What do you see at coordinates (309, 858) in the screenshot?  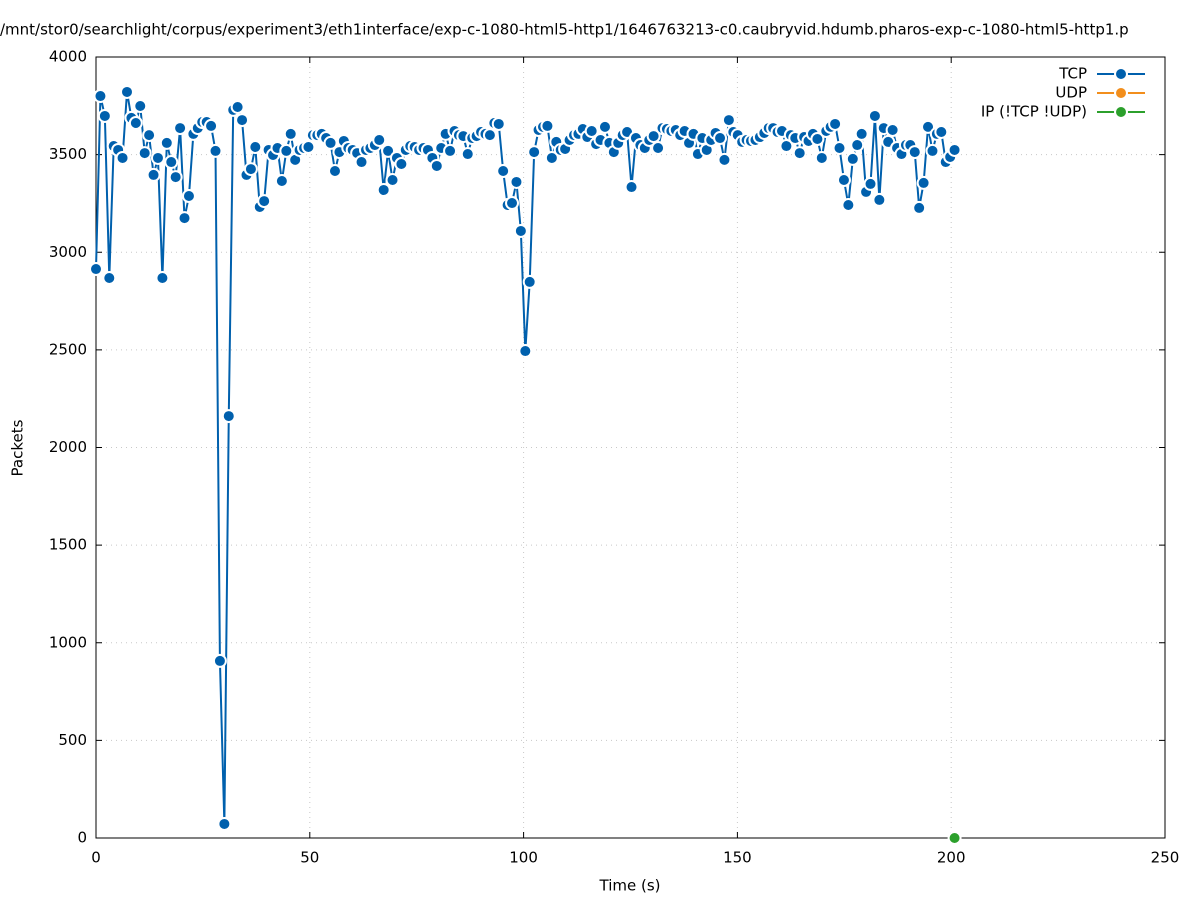 I see `x-tick-label: 50` at bounding box center [309, 858].